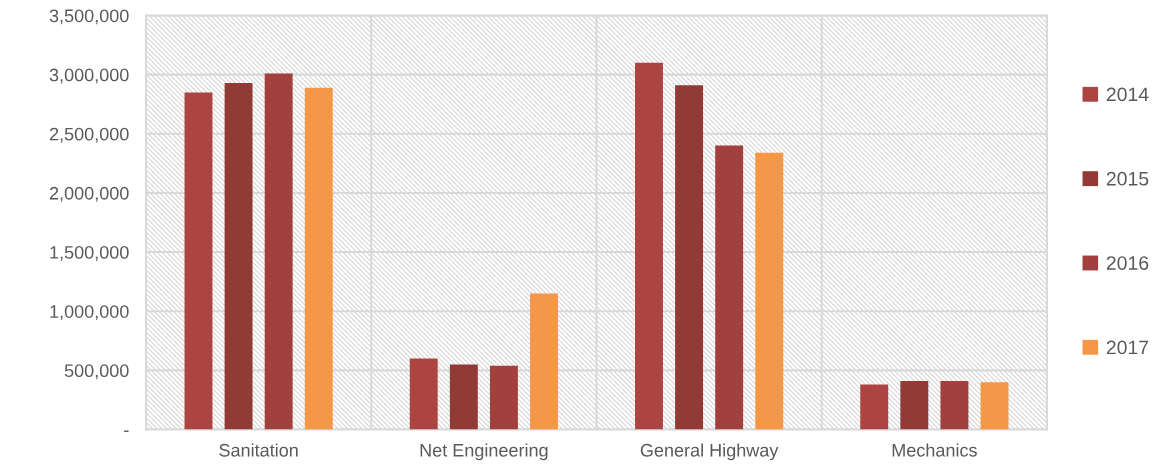 Image resolution: width=1173 pixels, height=473 pixels. Describe the element at coordinates (709, 452) in the screenshot. I see `x-tick-label: General Highway` at that location.